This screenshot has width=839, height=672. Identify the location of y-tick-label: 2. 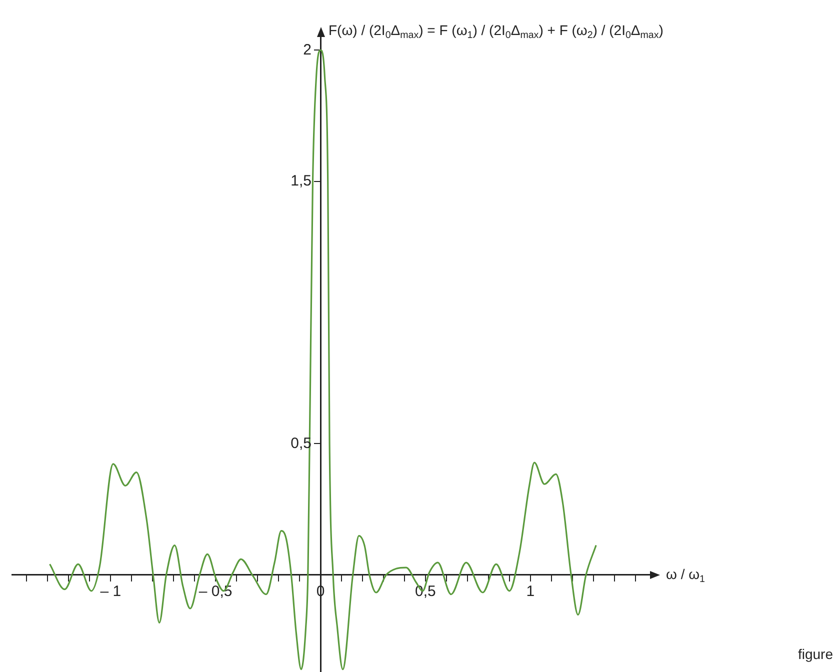
(307, 49).